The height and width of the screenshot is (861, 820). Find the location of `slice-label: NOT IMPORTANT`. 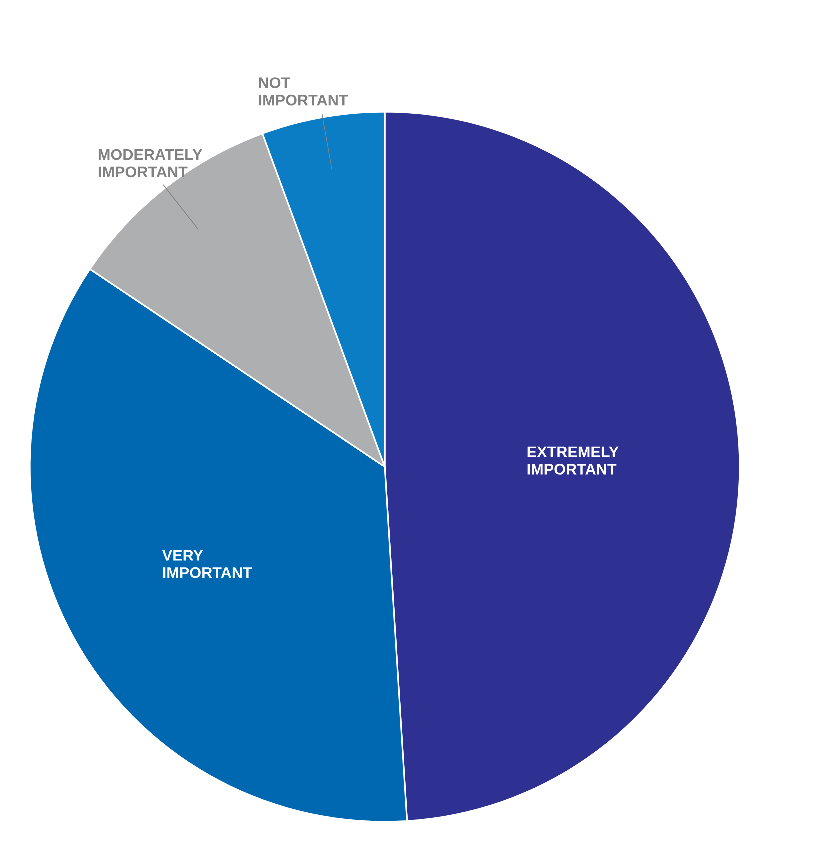

slice-label: NOT IMPORTANT is located at coordinates (303, 92).